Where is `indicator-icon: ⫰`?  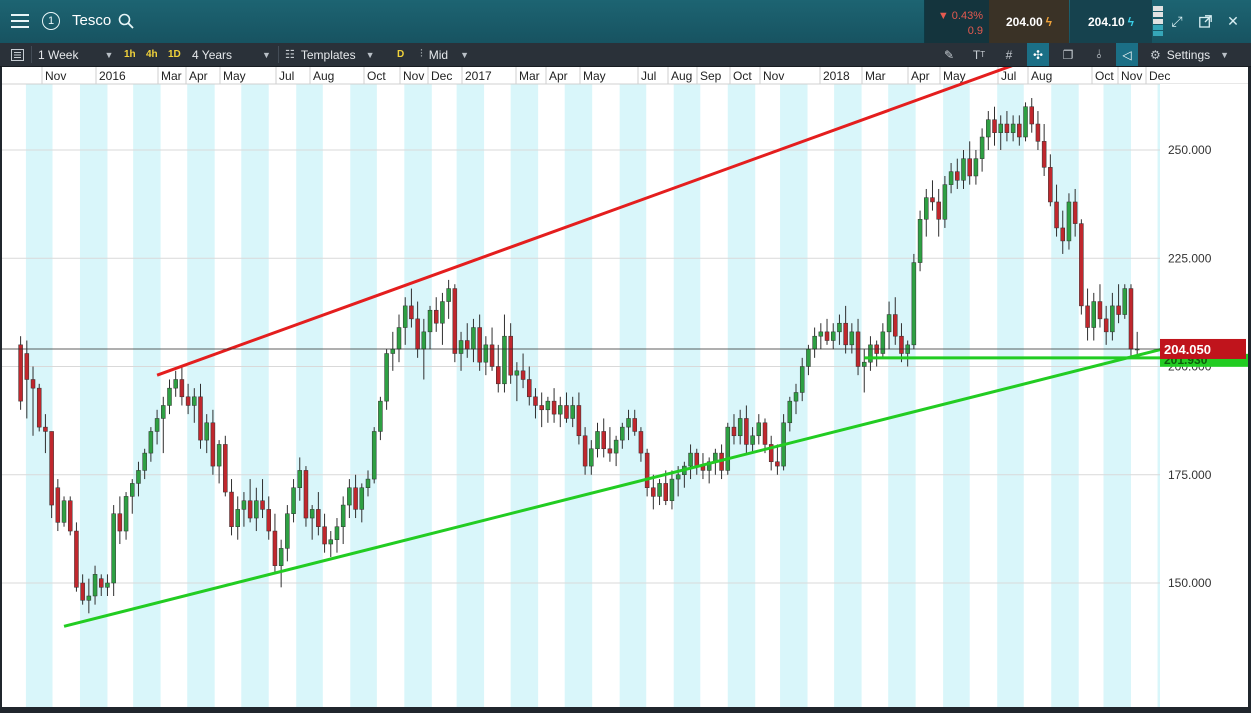 indicator-icon: ⫰ is located at coordinates (1099, 54).